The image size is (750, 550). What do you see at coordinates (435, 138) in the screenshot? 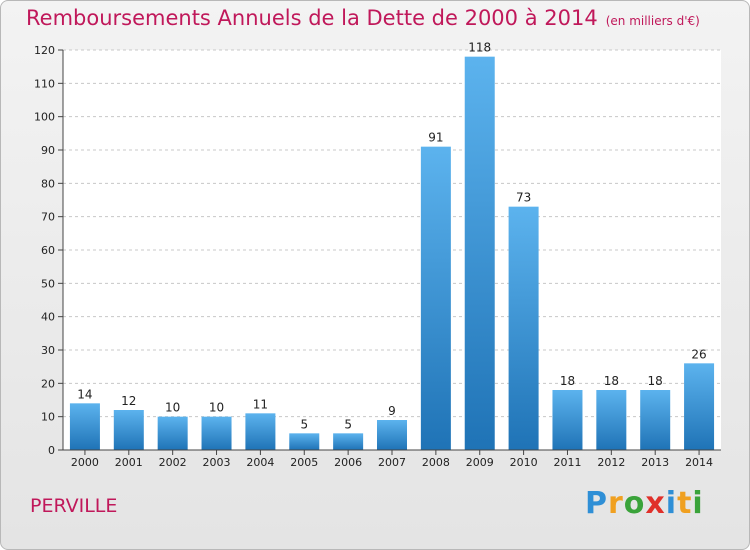
I see `data-label: 91` at bounding box center [435, 138].